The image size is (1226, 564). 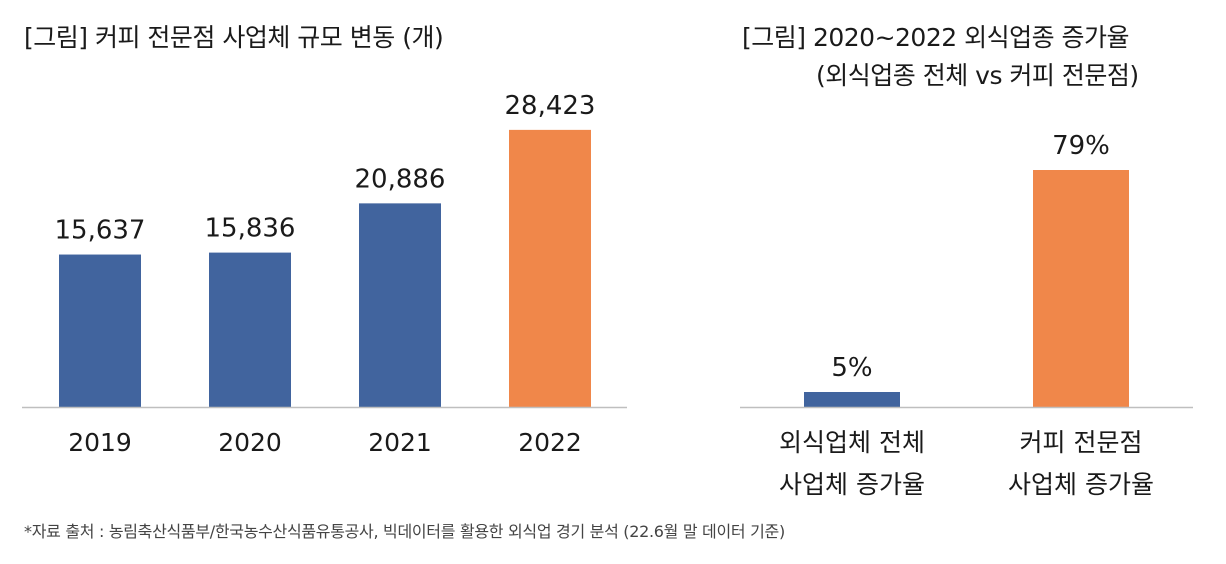 I want to click on data-label: 15,637, so click(x=100, y=231).